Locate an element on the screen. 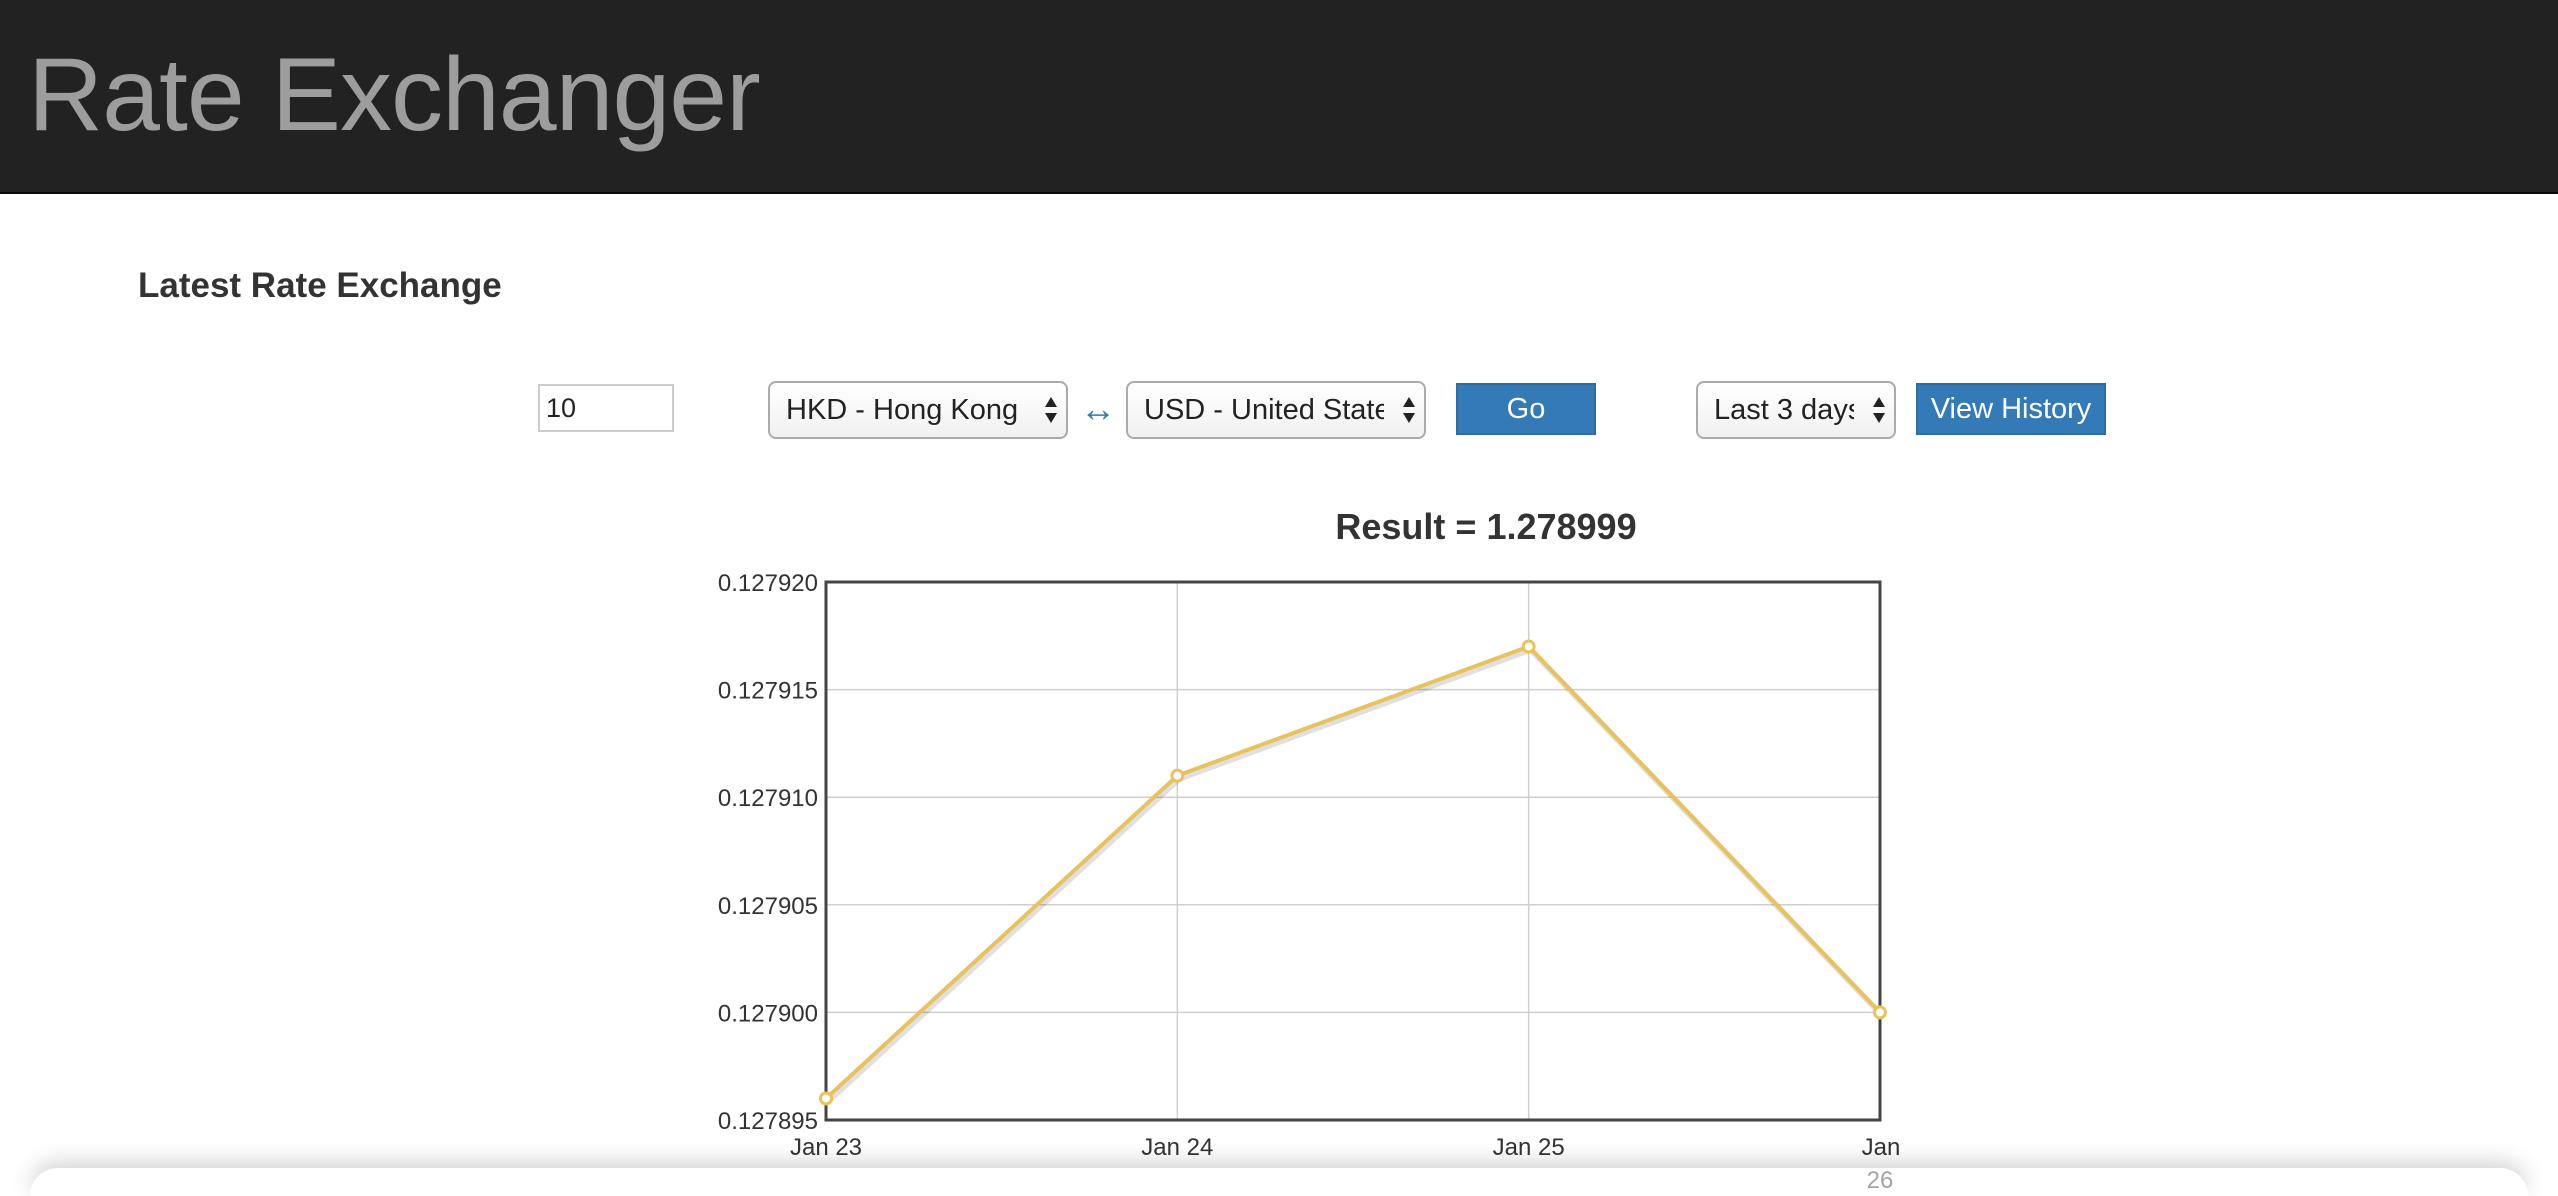 Image resolution: width=2558 pixels, height=1196 pixels. y-tick-label: 0.127905 is located at coordinates (768, 906).